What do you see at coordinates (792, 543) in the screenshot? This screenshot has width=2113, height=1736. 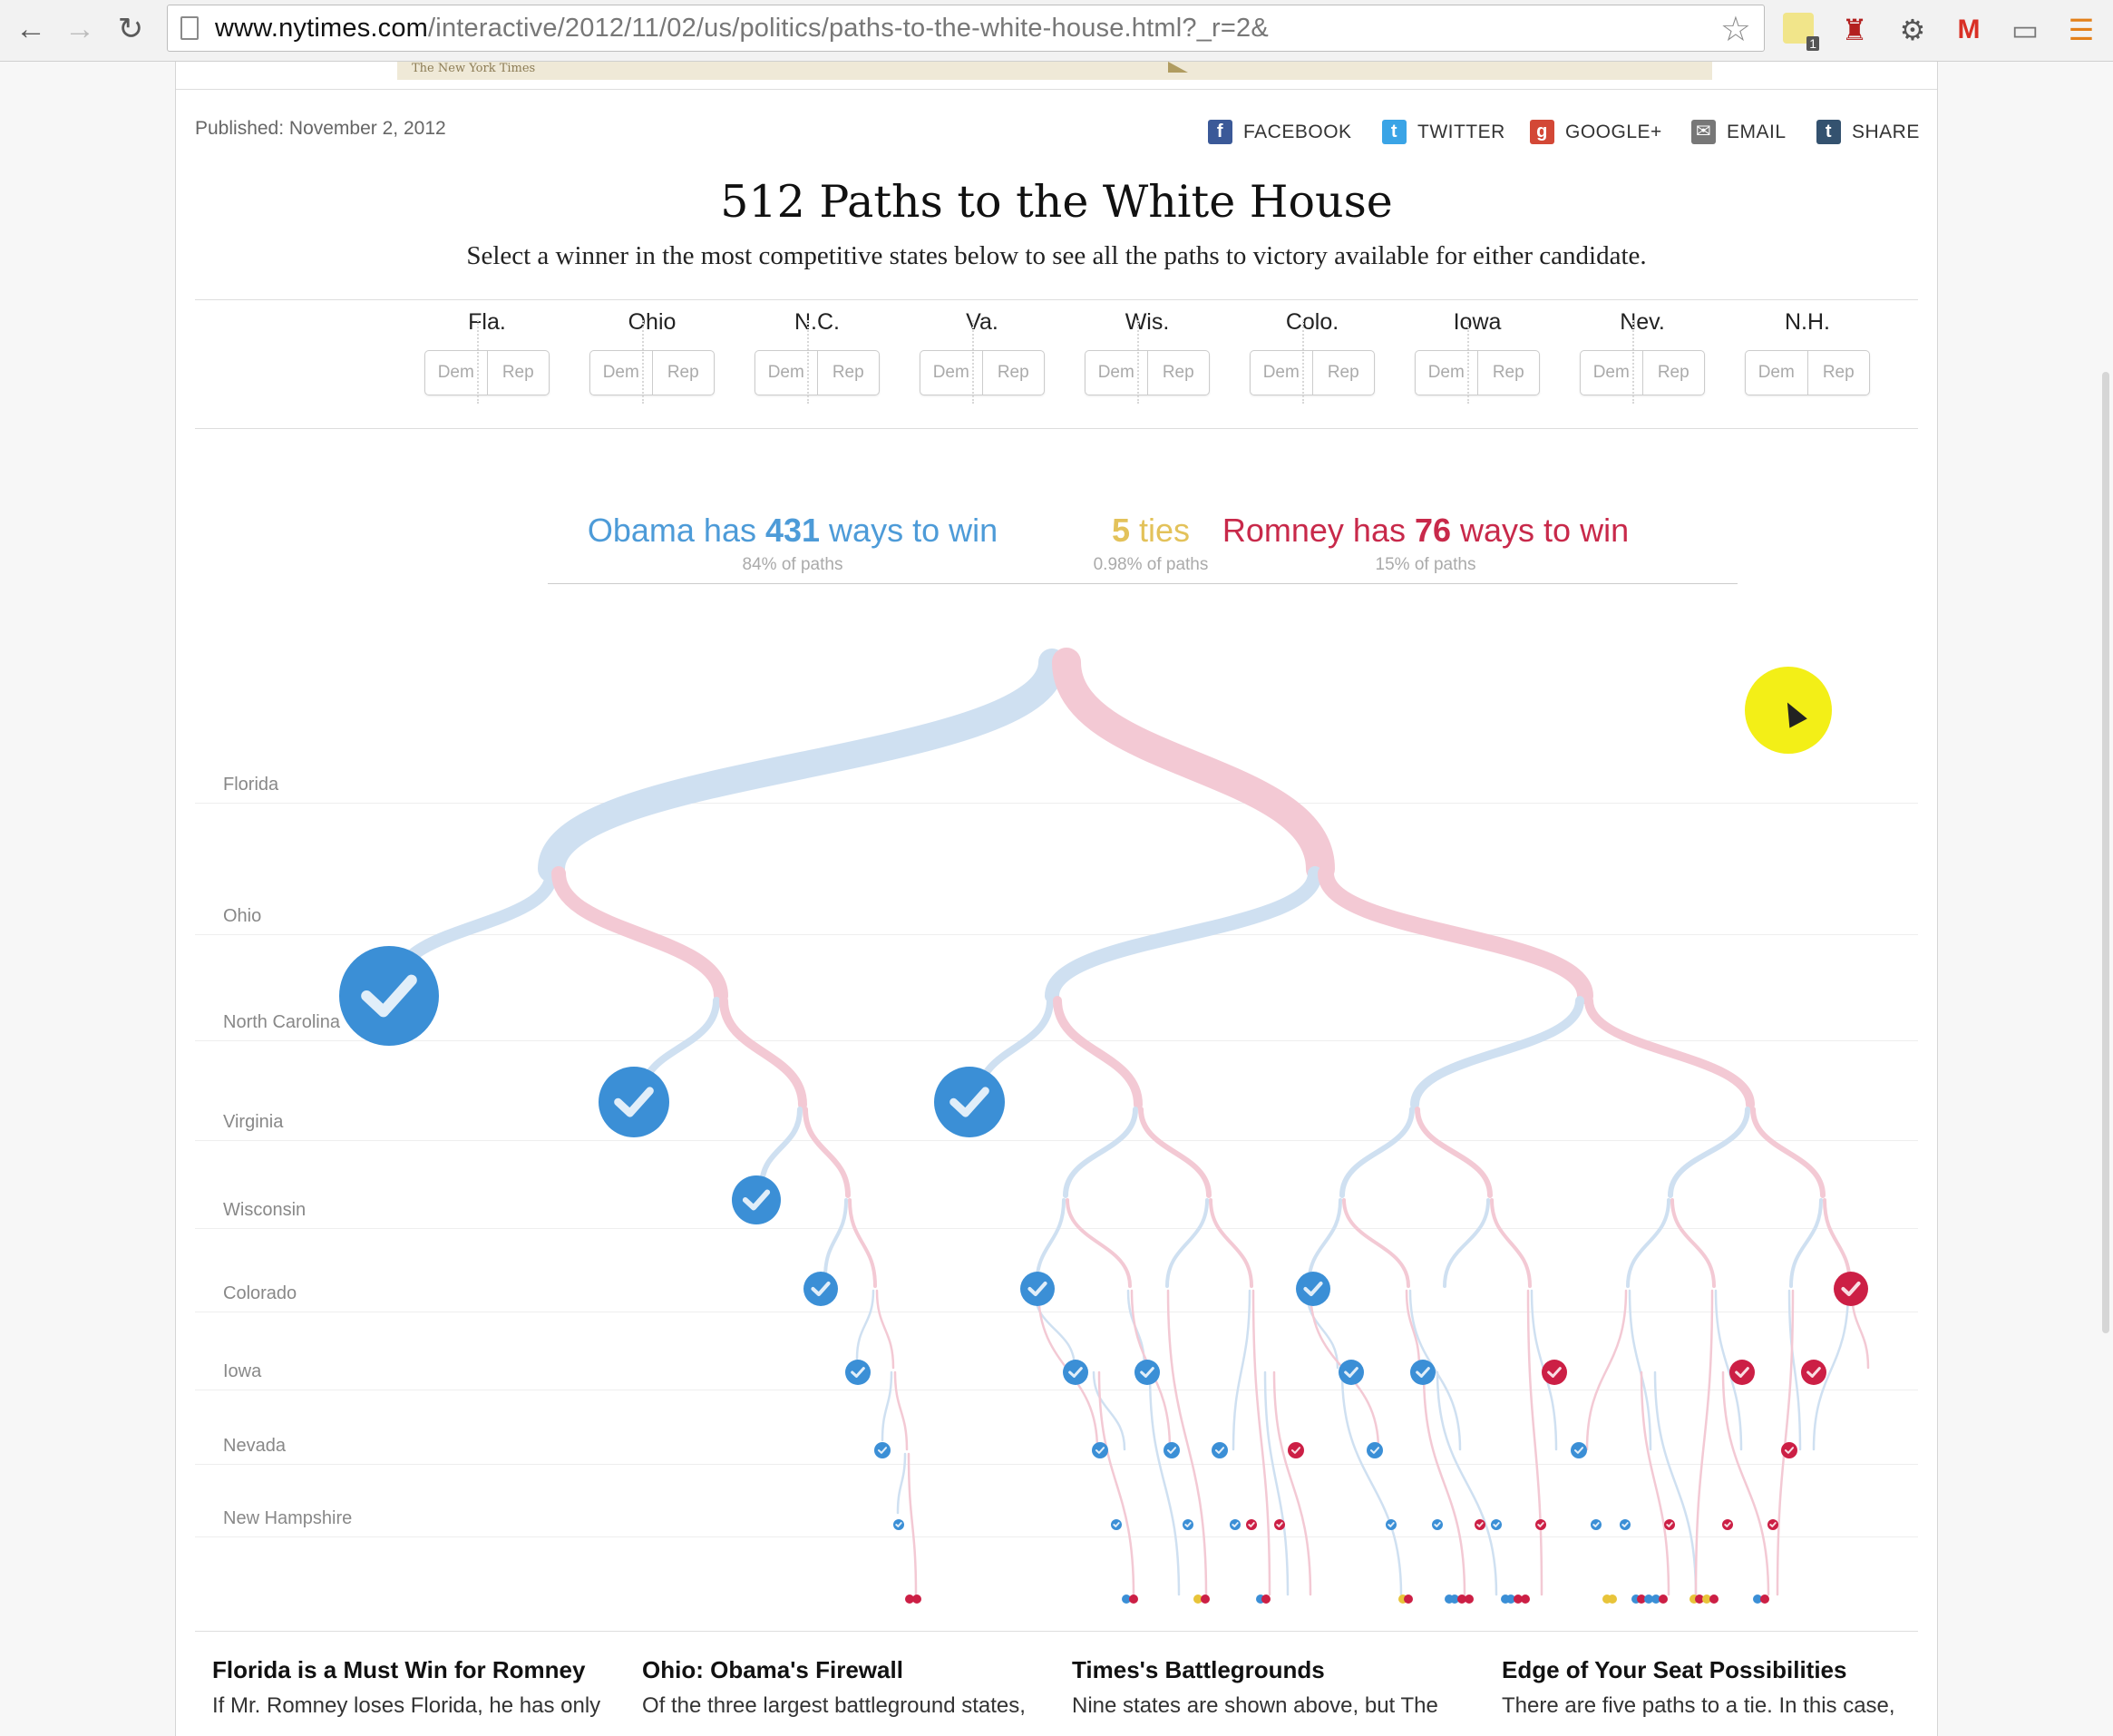 I see `obama-summary: Obama has 431 ways to win 84% of paths` at bounding box center [792, 543].